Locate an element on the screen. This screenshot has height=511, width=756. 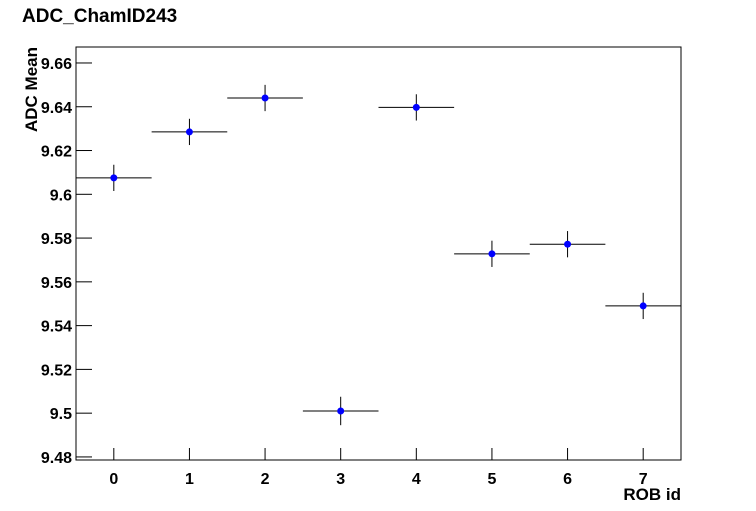
y-tick-label: 9.54 is located at coordinates (56, 327).